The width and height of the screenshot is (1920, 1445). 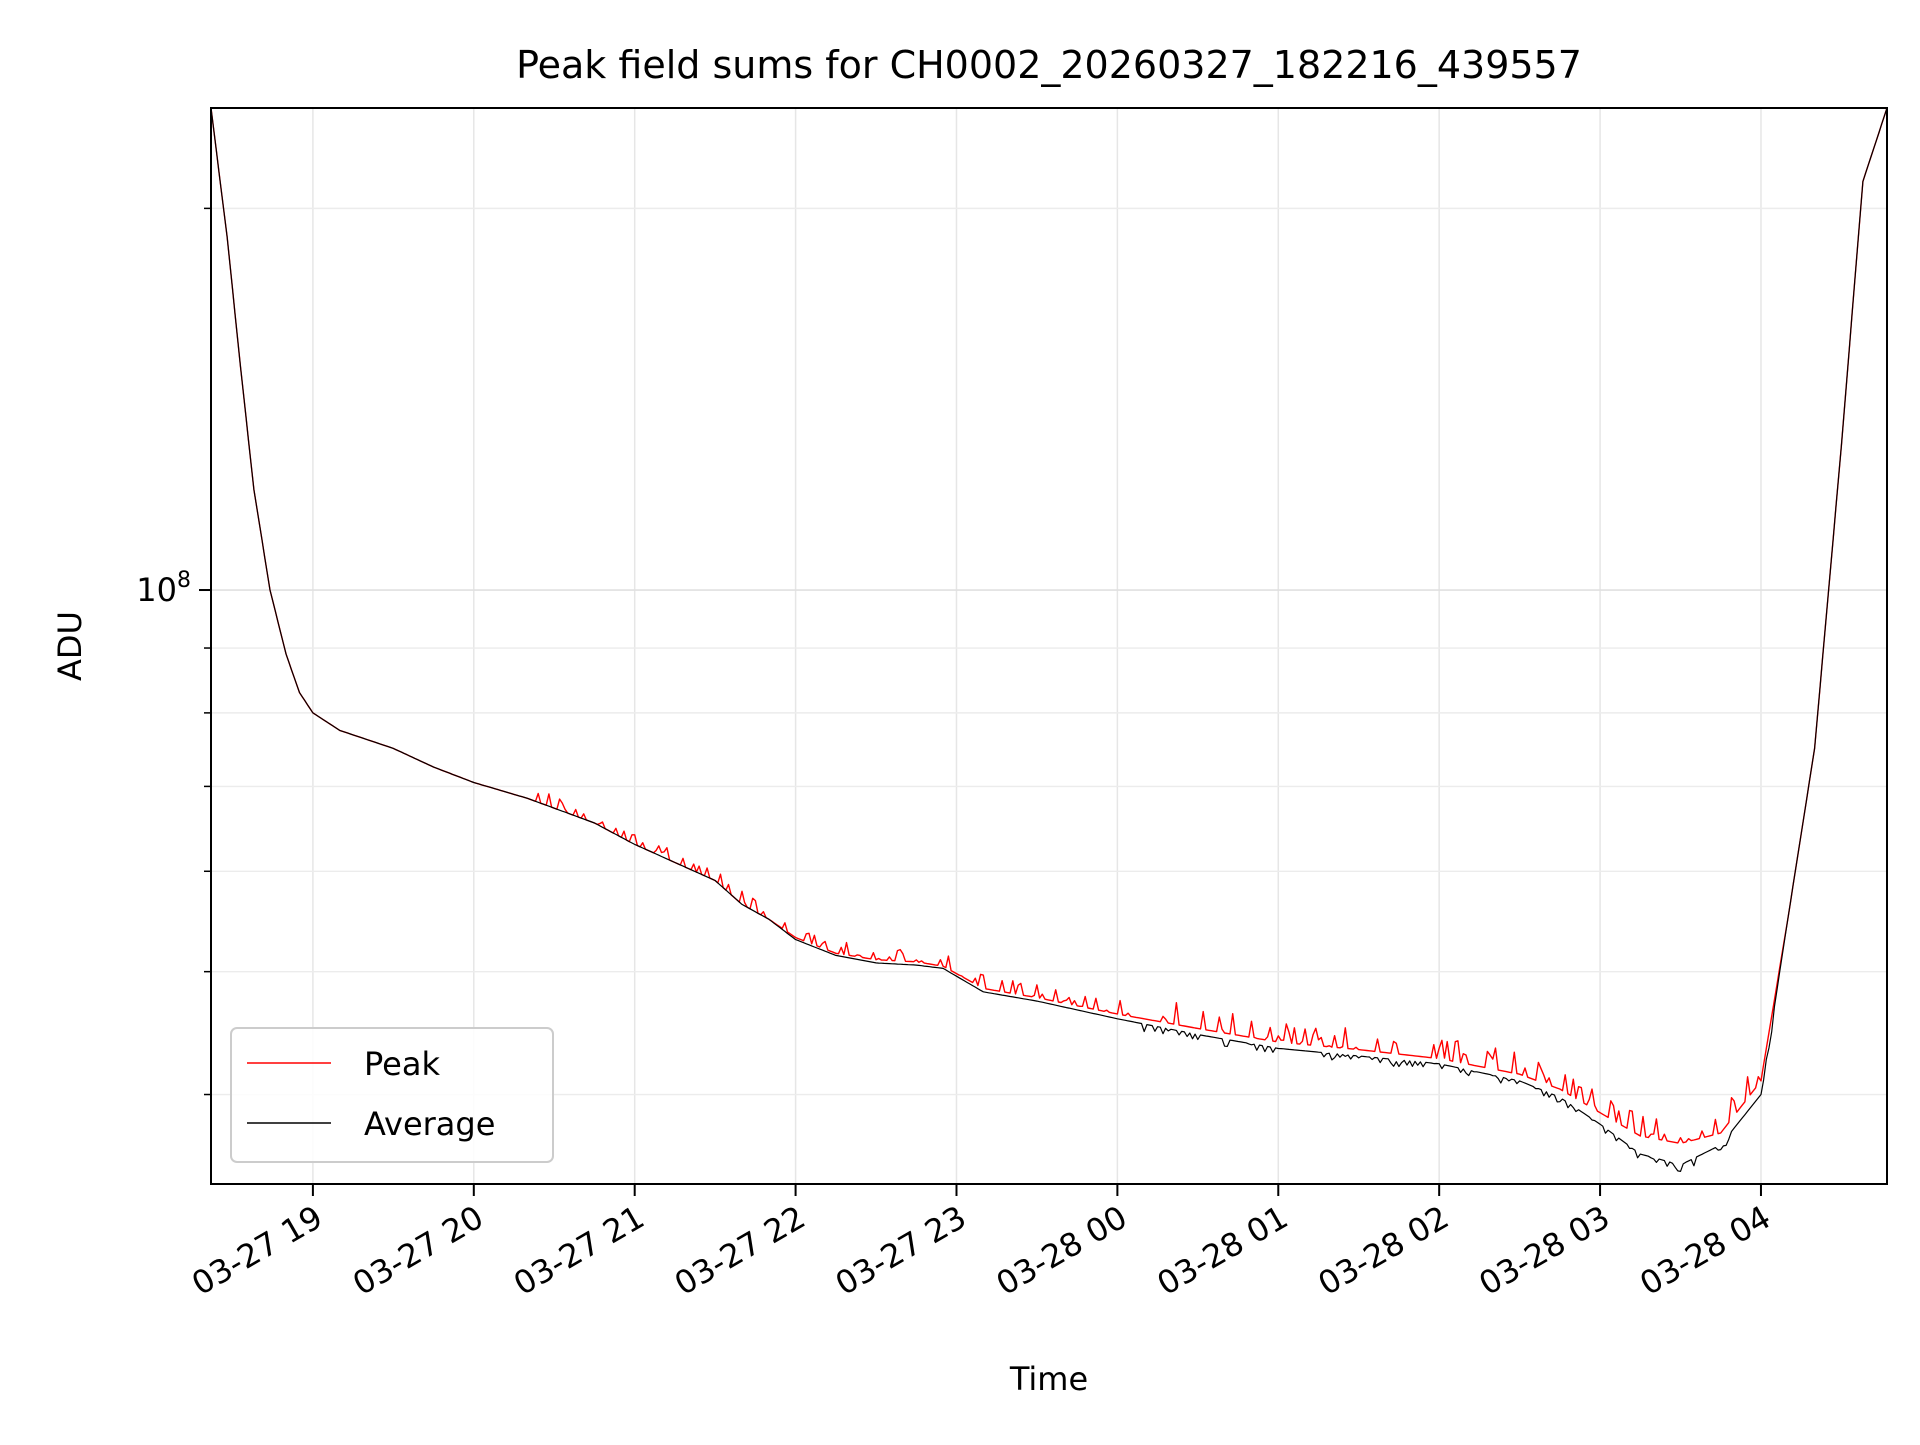 I want to click on legend: Peak Average, so click(x=392, y=1095).